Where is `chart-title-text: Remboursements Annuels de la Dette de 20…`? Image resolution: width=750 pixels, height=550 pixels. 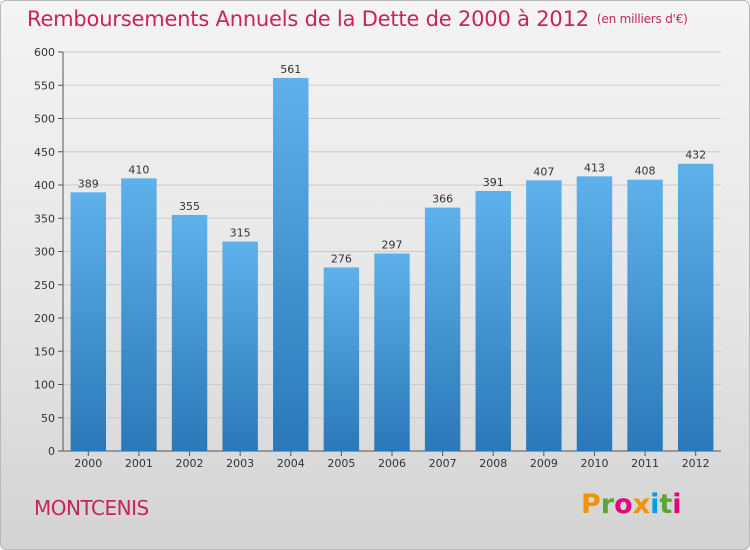 chart-title-text: Remboursements Annuels de la Dette de 20… is located at coordinates (308, 19).